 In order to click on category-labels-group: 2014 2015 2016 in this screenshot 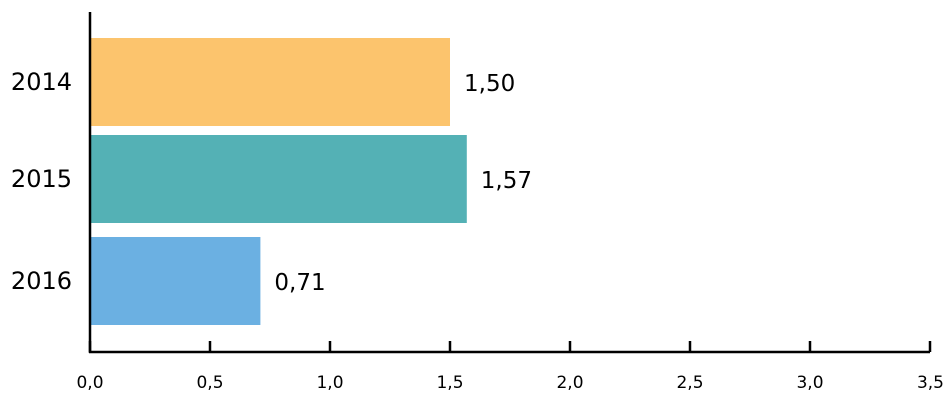, I will do `click(41, 181)`.